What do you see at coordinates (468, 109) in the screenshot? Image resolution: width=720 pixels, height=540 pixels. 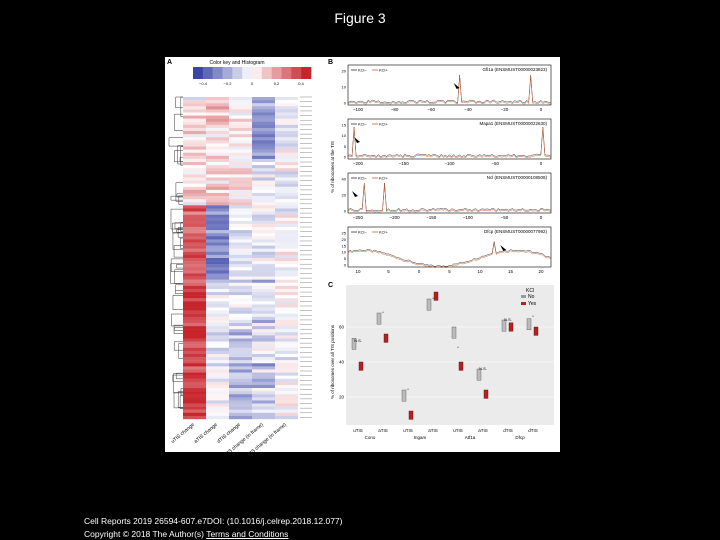 I see `x-tick: −40` at bounding box center [468, 109].